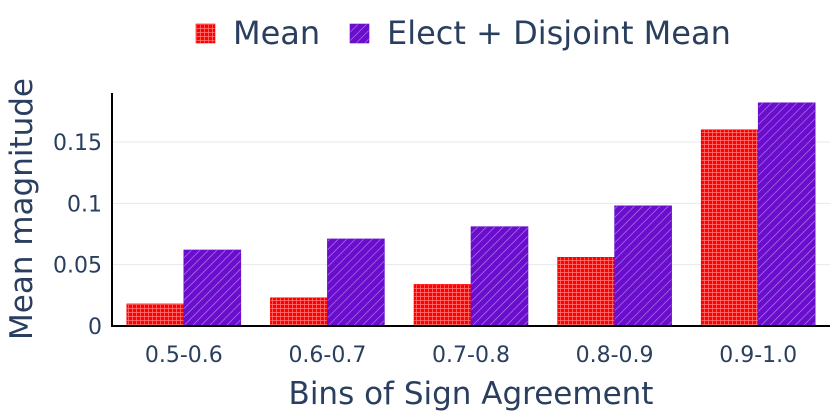  What do you see at coordinates (559, 33) in the screenshot?
I see `legend-label: Elect + Disjoint Mean` at bounding box center [559, 33].